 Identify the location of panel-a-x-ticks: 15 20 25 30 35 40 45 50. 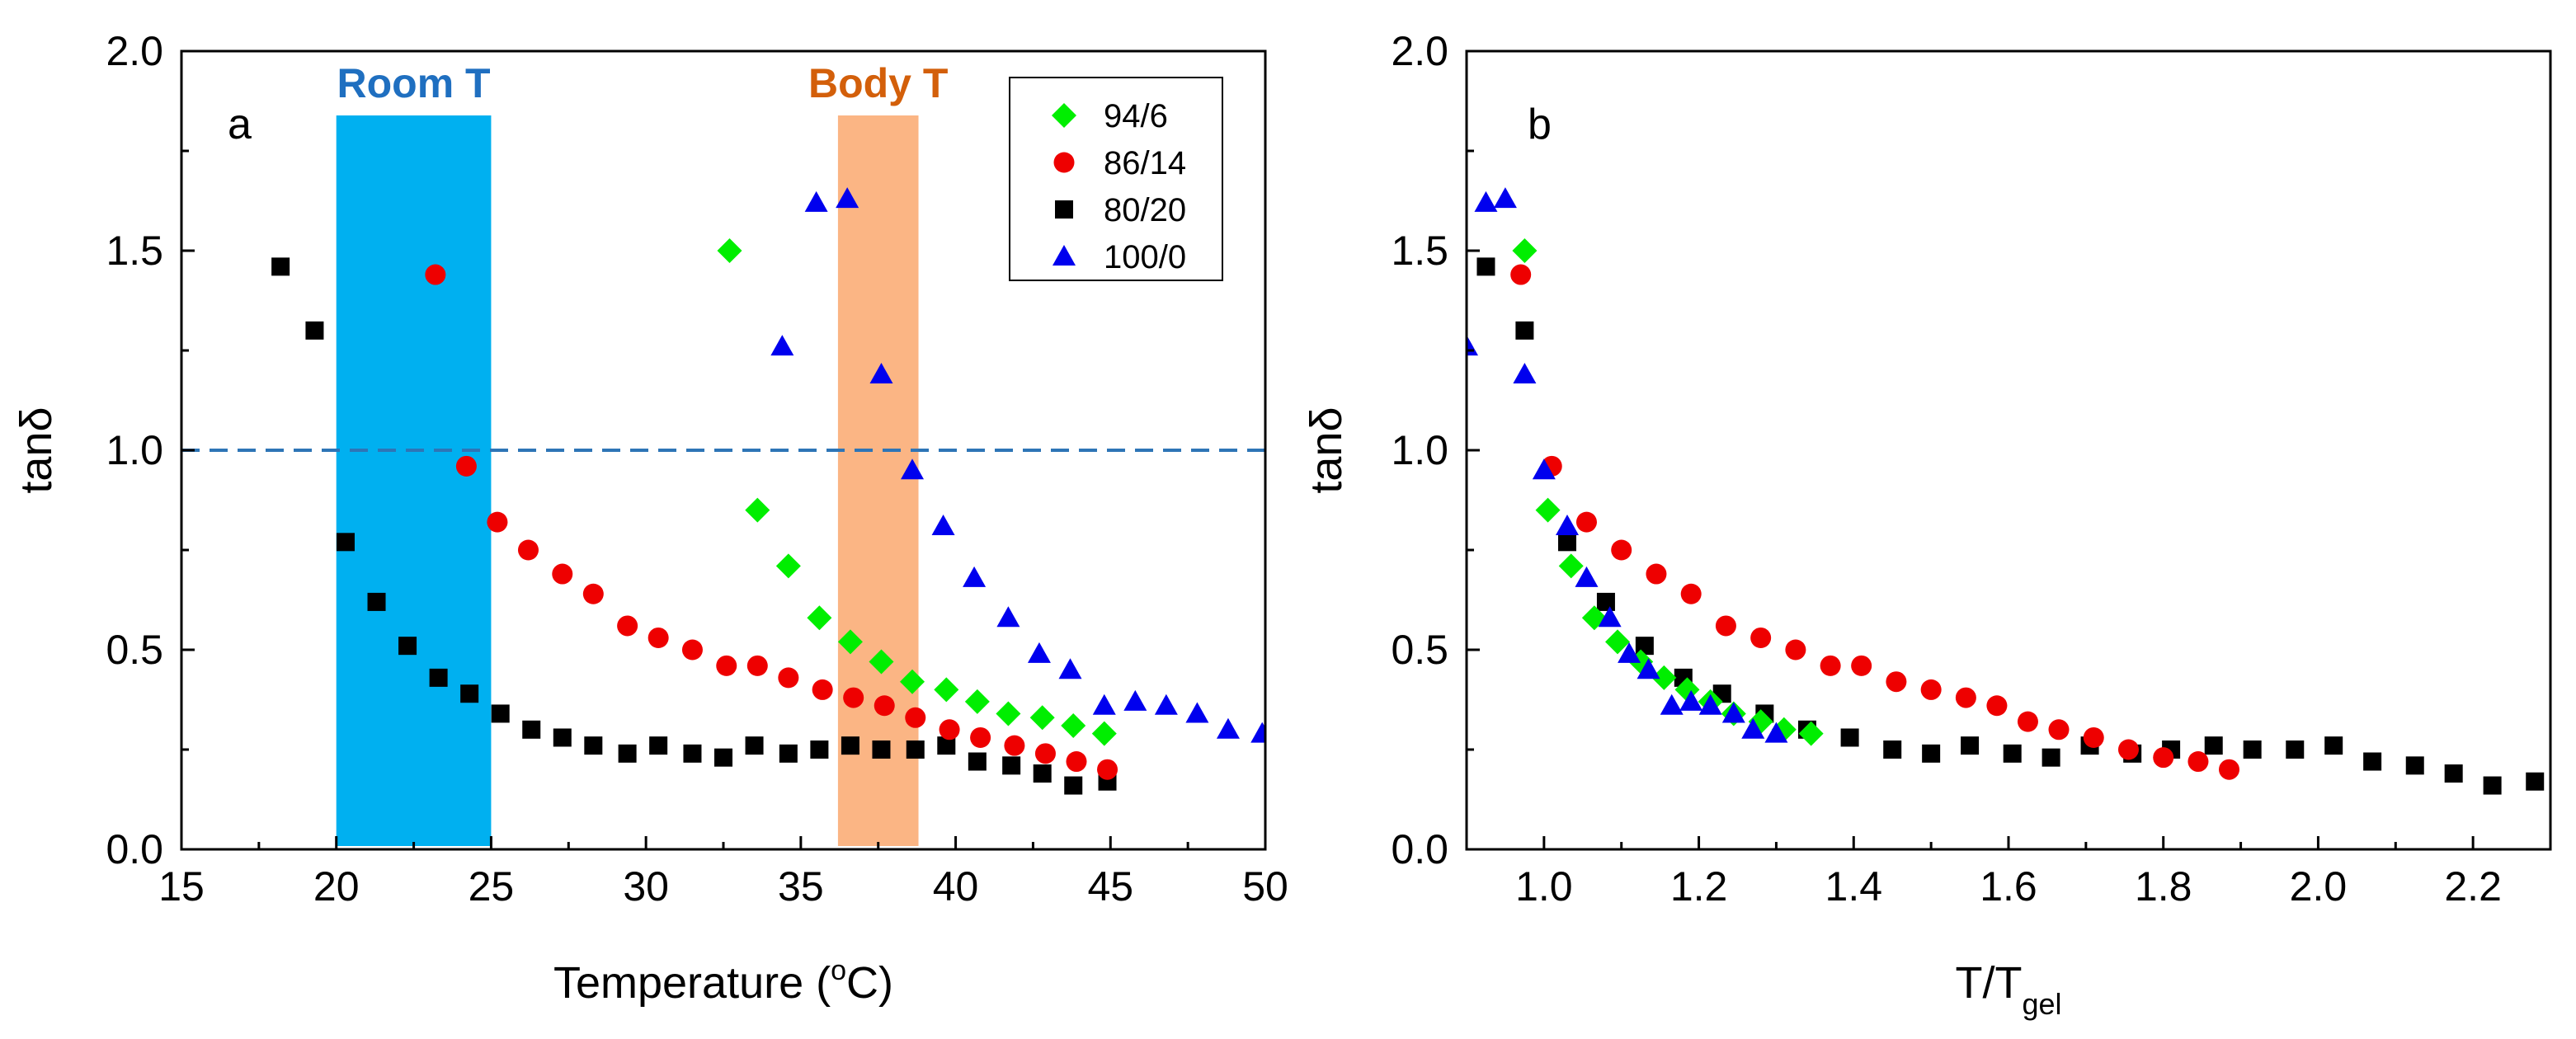
(723, 873).